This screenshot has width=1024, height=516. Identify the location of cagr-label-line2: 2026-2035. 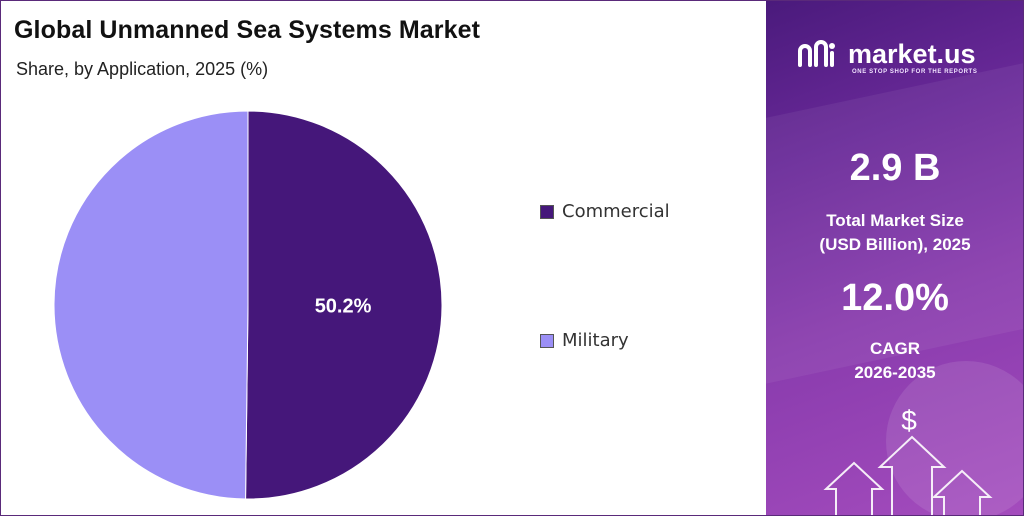
(895, 372).